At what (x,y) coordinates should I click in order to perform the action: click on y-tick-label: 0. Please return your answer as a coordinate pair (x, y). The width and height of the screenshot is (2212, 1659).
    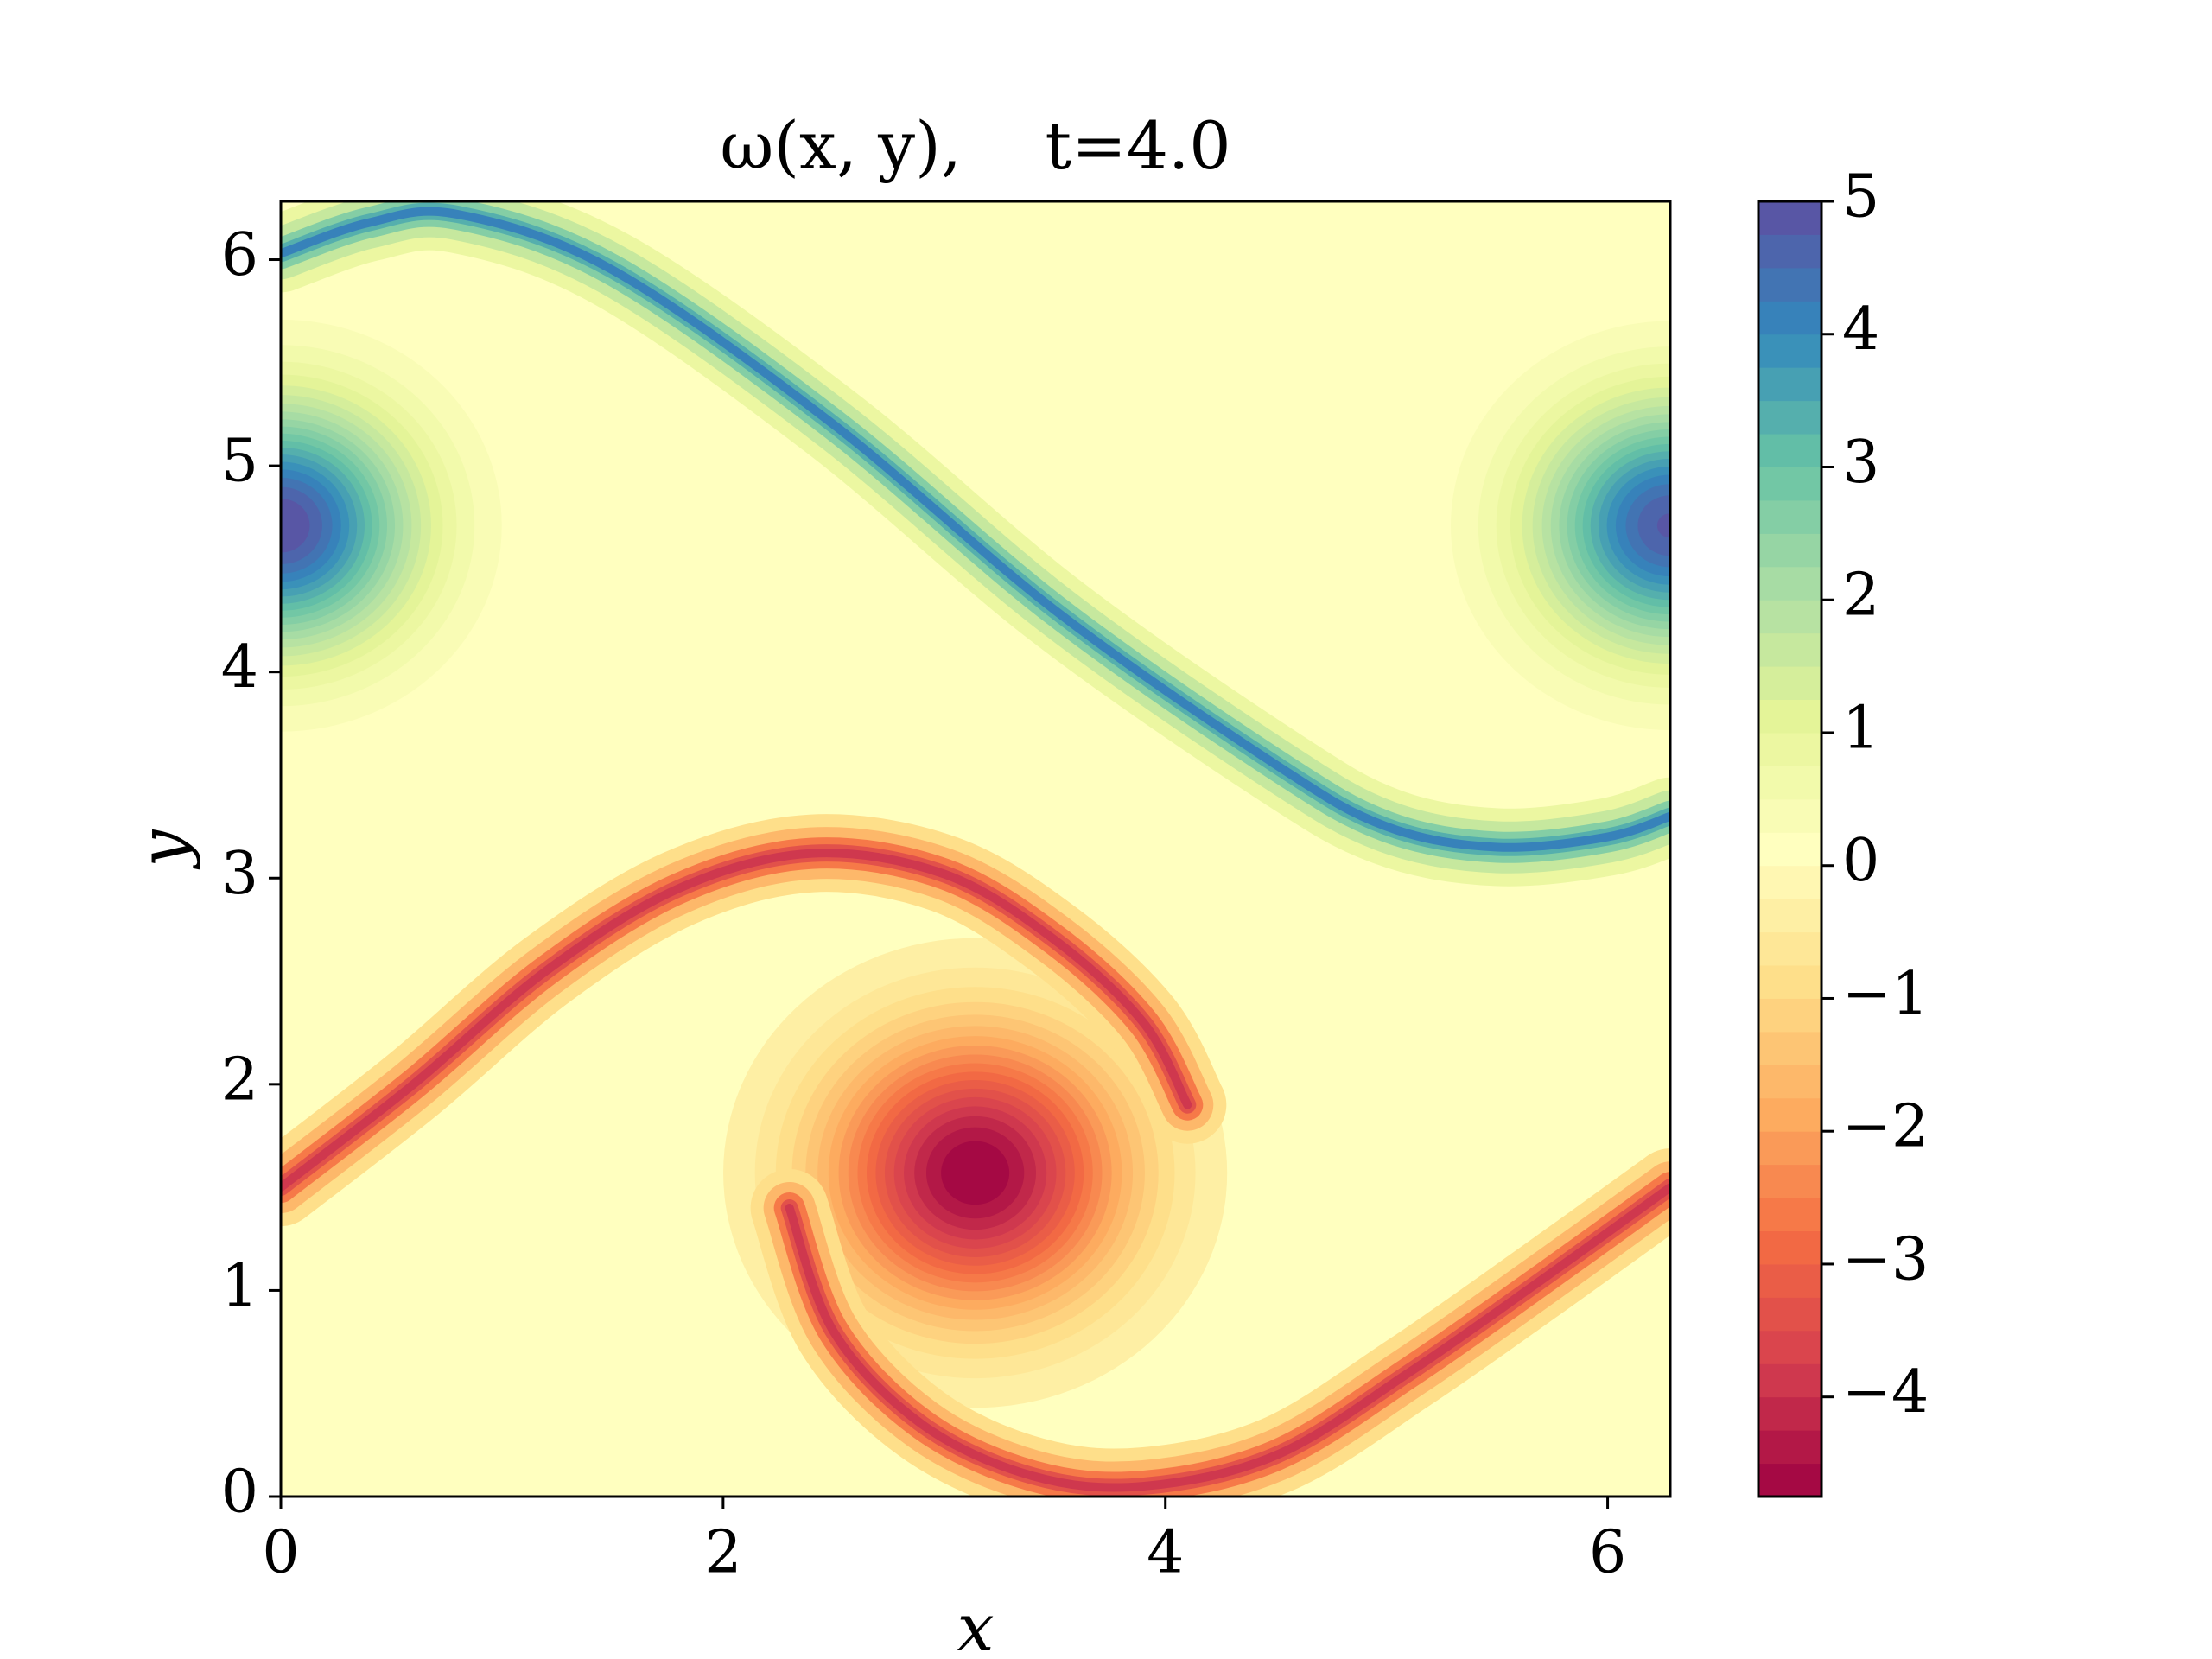
    Looking at the image, I should click on (239, 1493).